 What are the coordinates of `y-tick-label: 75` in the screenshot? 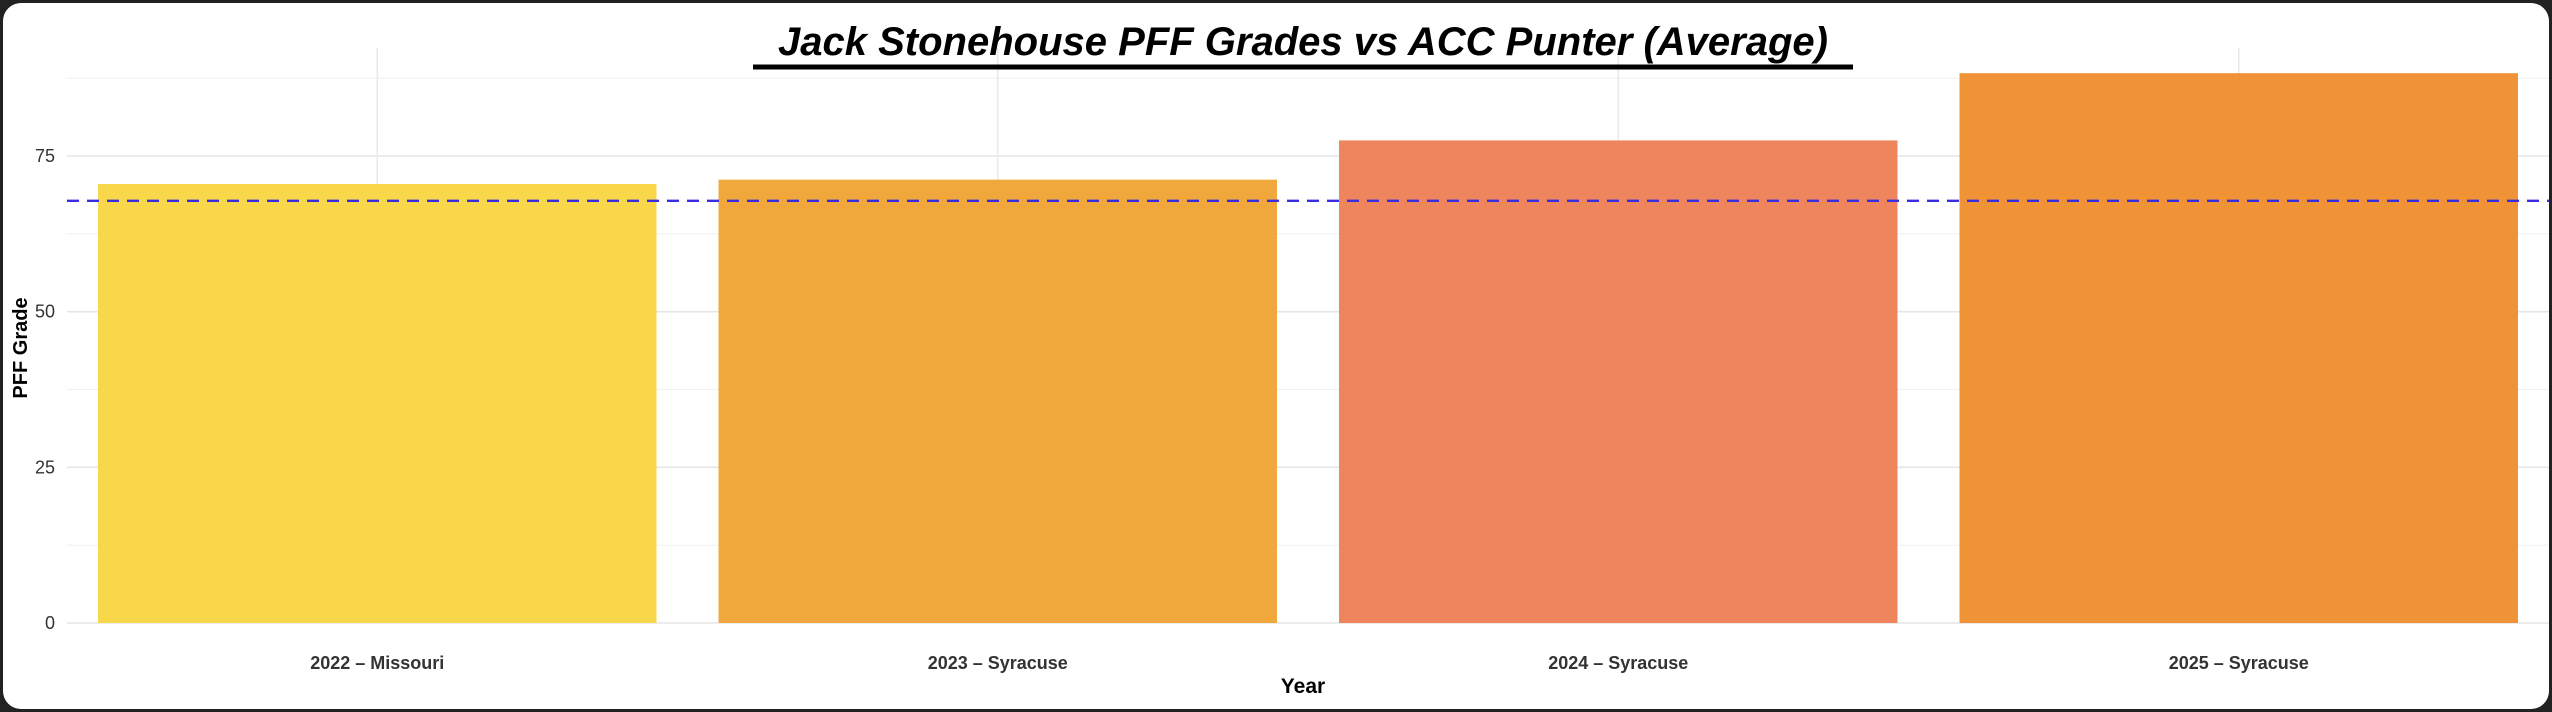 It's located at (45, 156).